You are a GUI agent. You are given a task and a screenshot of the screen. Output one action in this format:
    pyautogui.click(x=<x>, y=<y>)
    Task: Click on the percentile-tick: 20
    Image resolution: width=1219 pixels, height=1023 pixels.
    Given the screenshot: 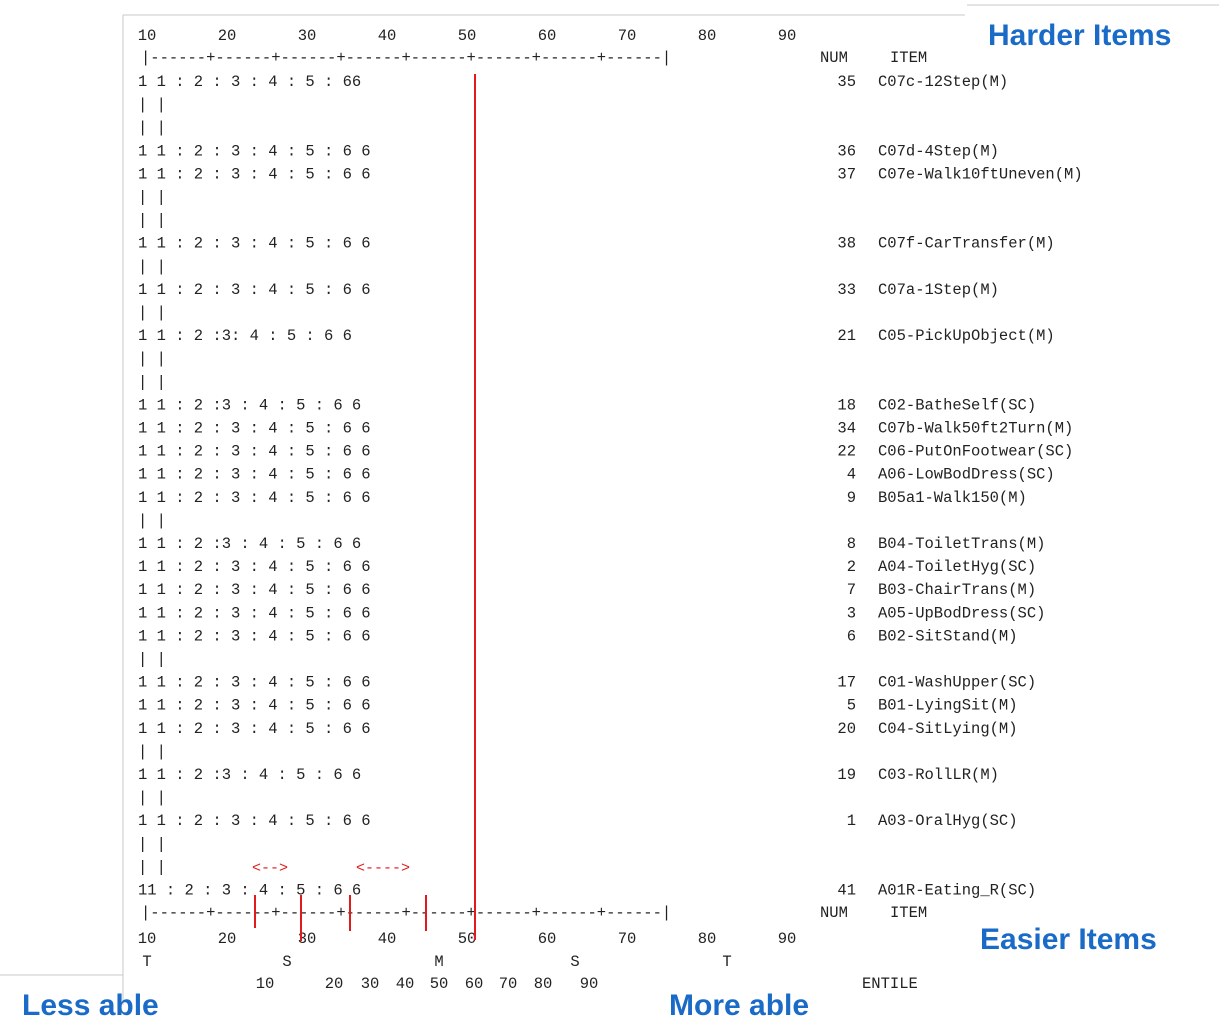 What is the action you would take?
    pyautogui.click(x=334, y=984)
    